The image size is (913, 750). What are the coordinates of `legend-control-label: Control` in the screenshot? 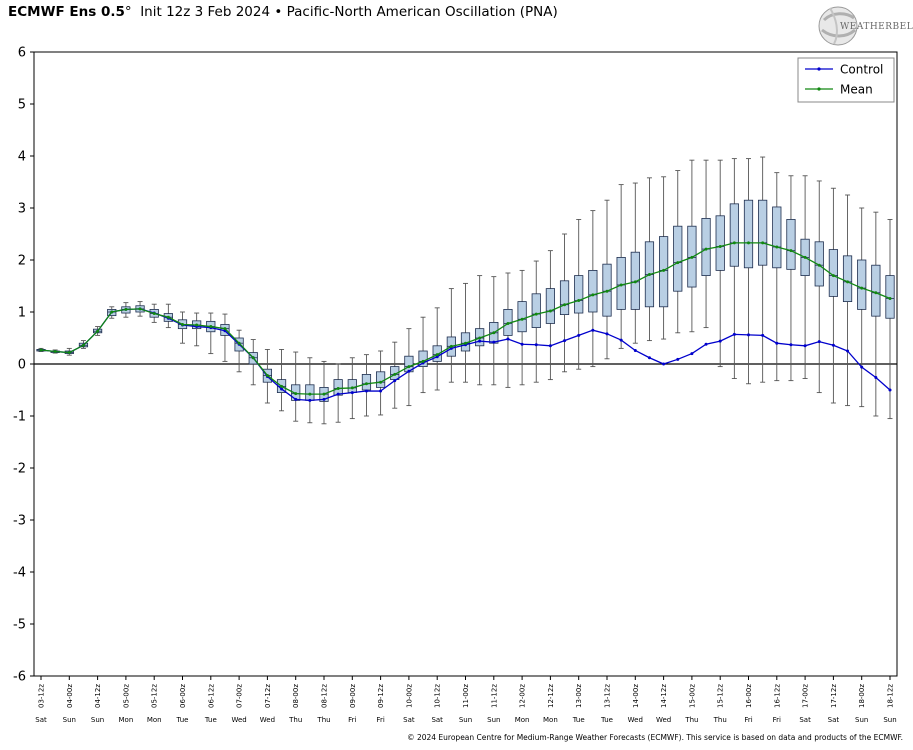 It's located at (861, 70).